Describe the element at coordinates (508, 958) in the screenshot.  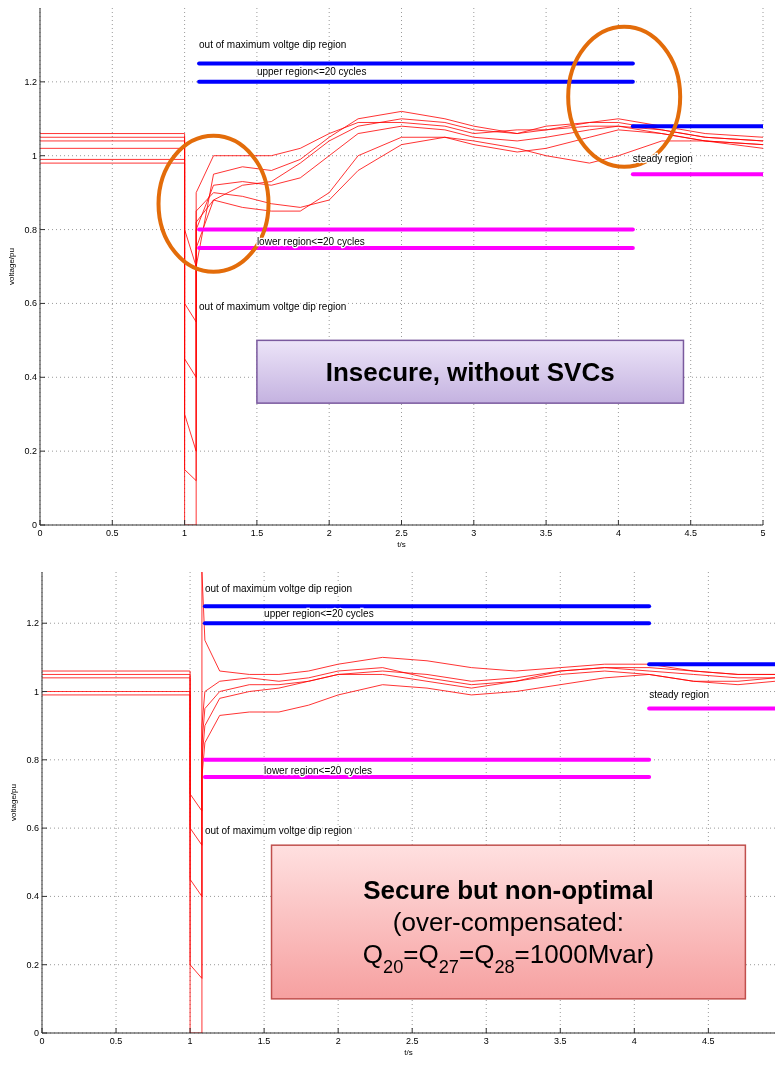
I see `annotation: Q$_{20}$=Q$_{27}$=Q$_{28}$=1000Mvar)` at that location.